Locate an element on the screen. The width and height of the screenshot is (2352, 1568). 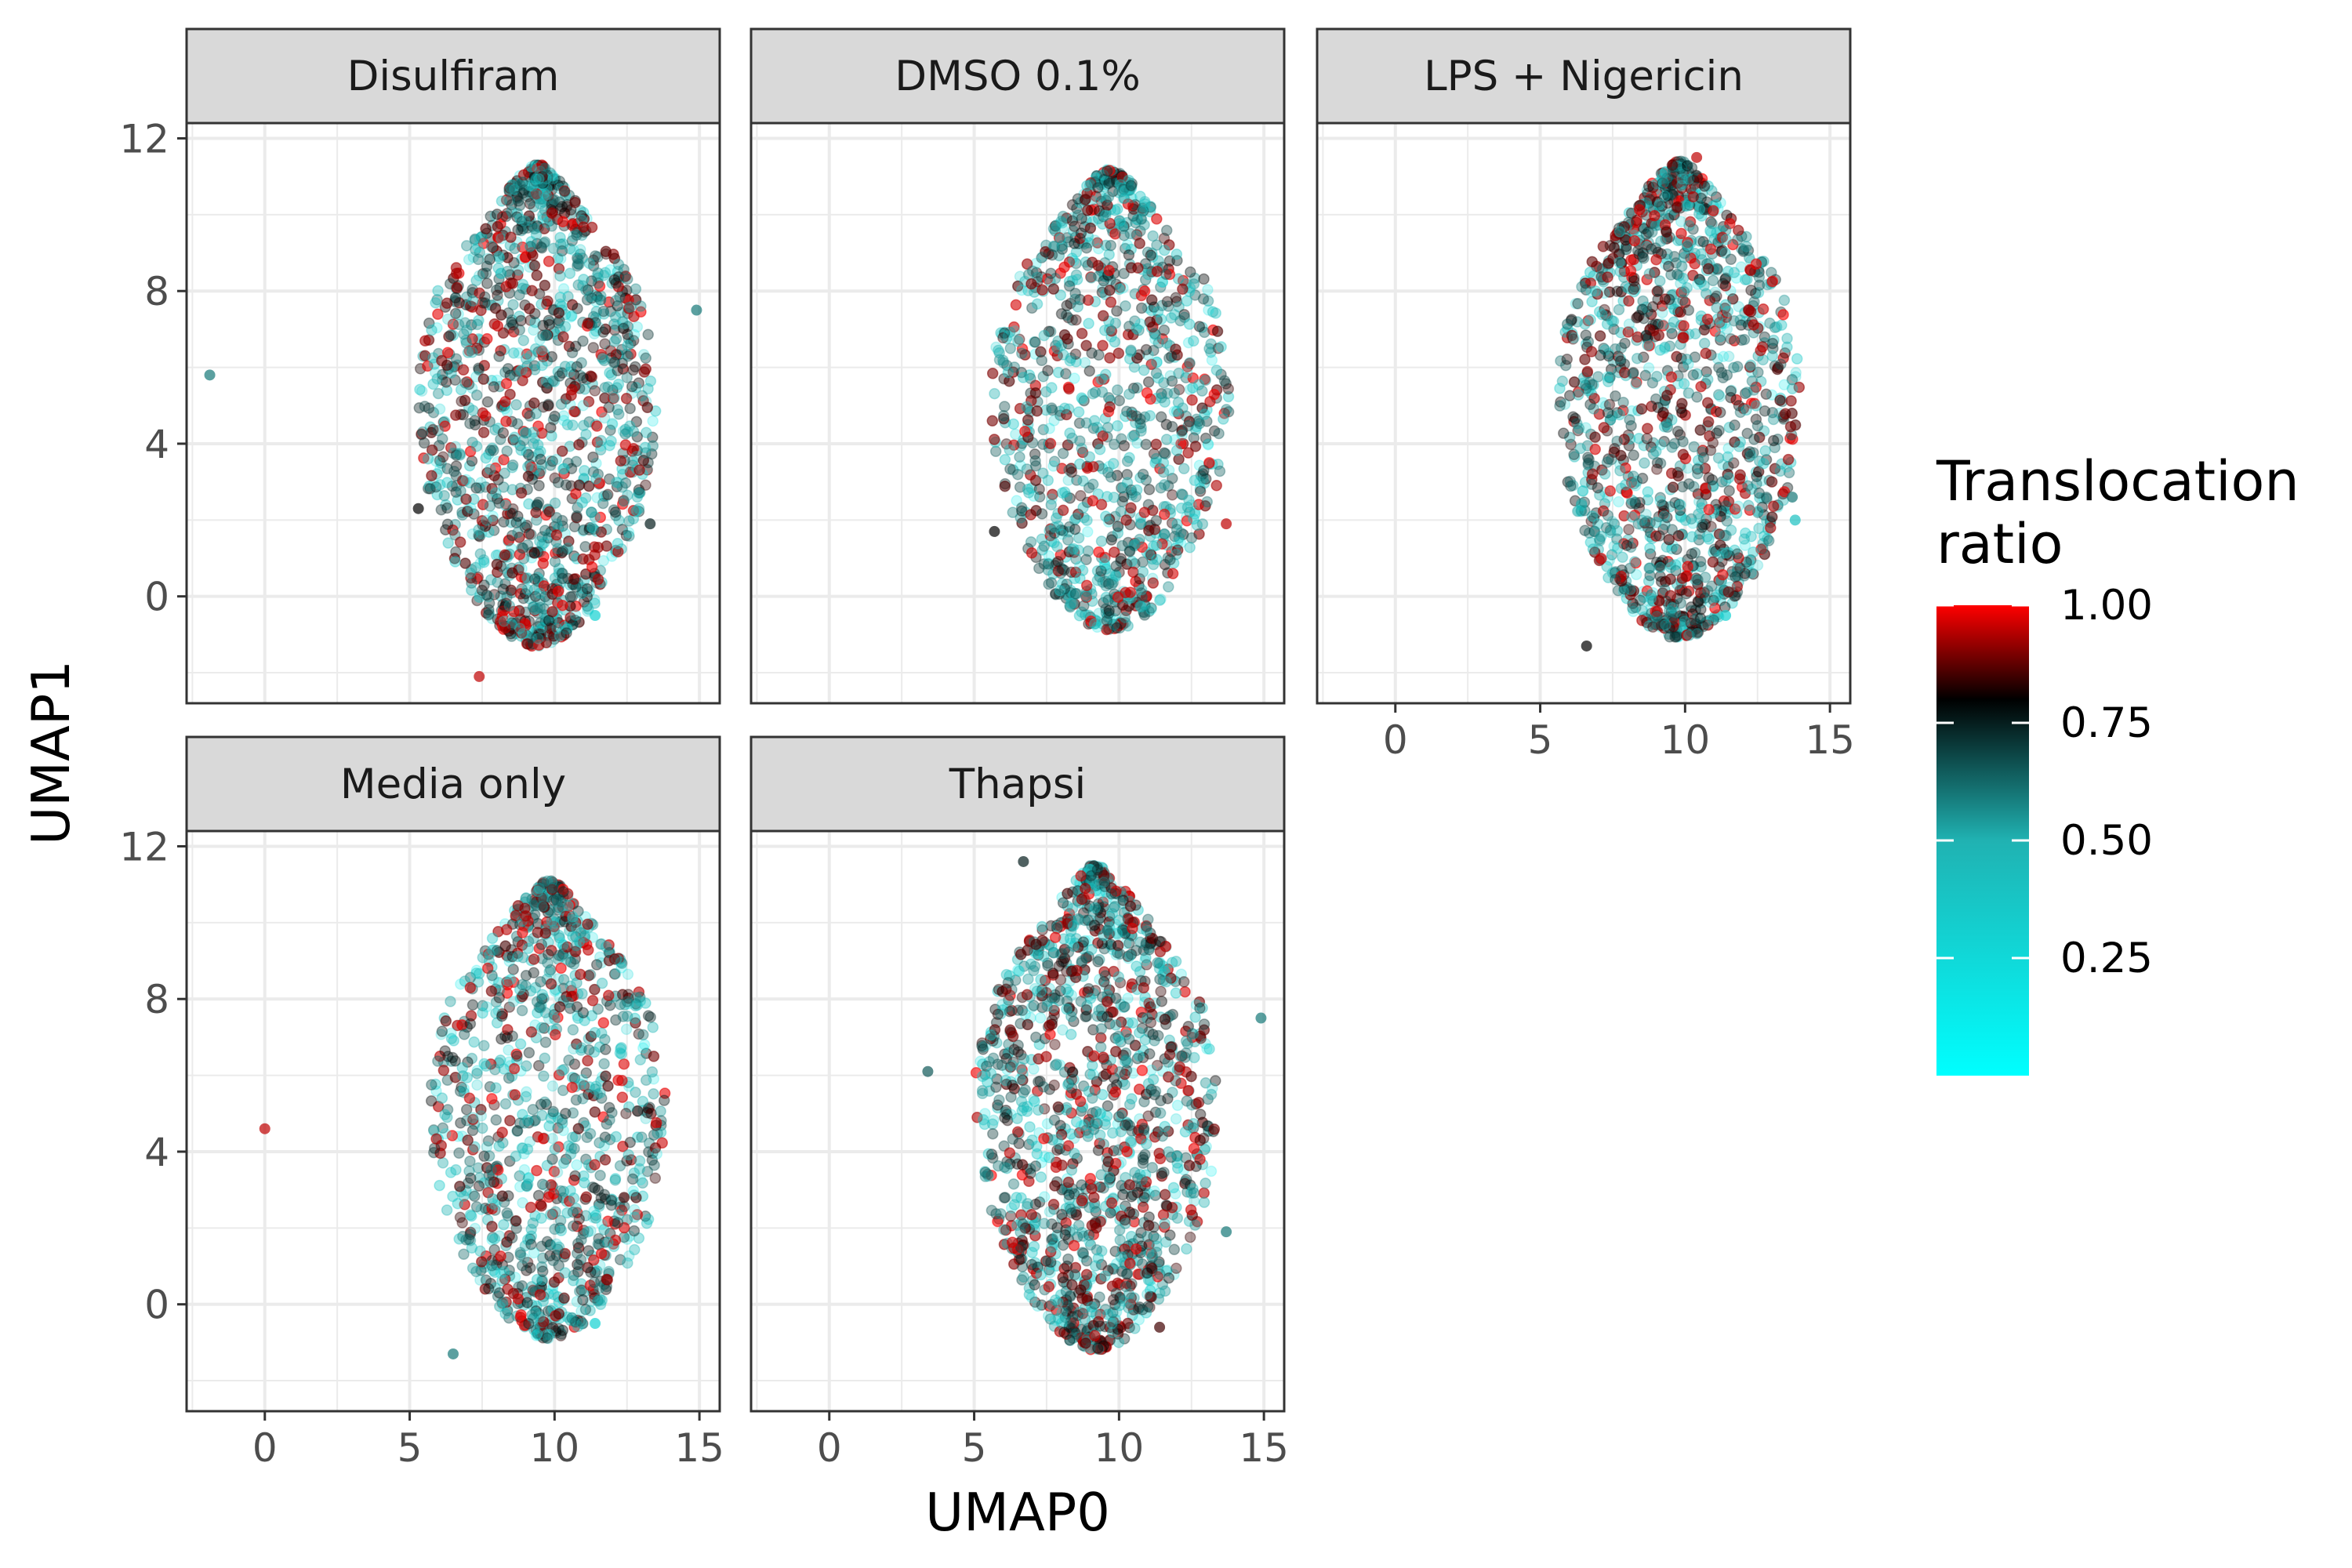
y-tick-label: 8 is located at coordinates (156, 291).